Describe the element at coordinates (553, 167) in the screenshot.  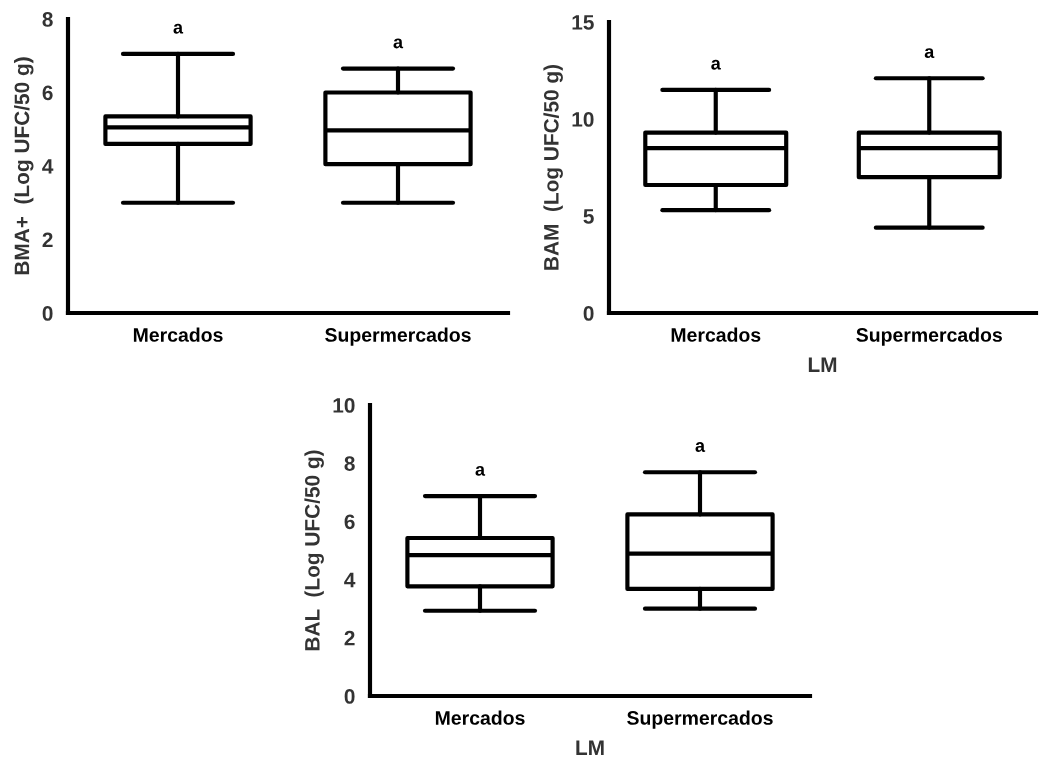
I see `y-axis-title: BAM (Log UFC/50 g)` at that location.